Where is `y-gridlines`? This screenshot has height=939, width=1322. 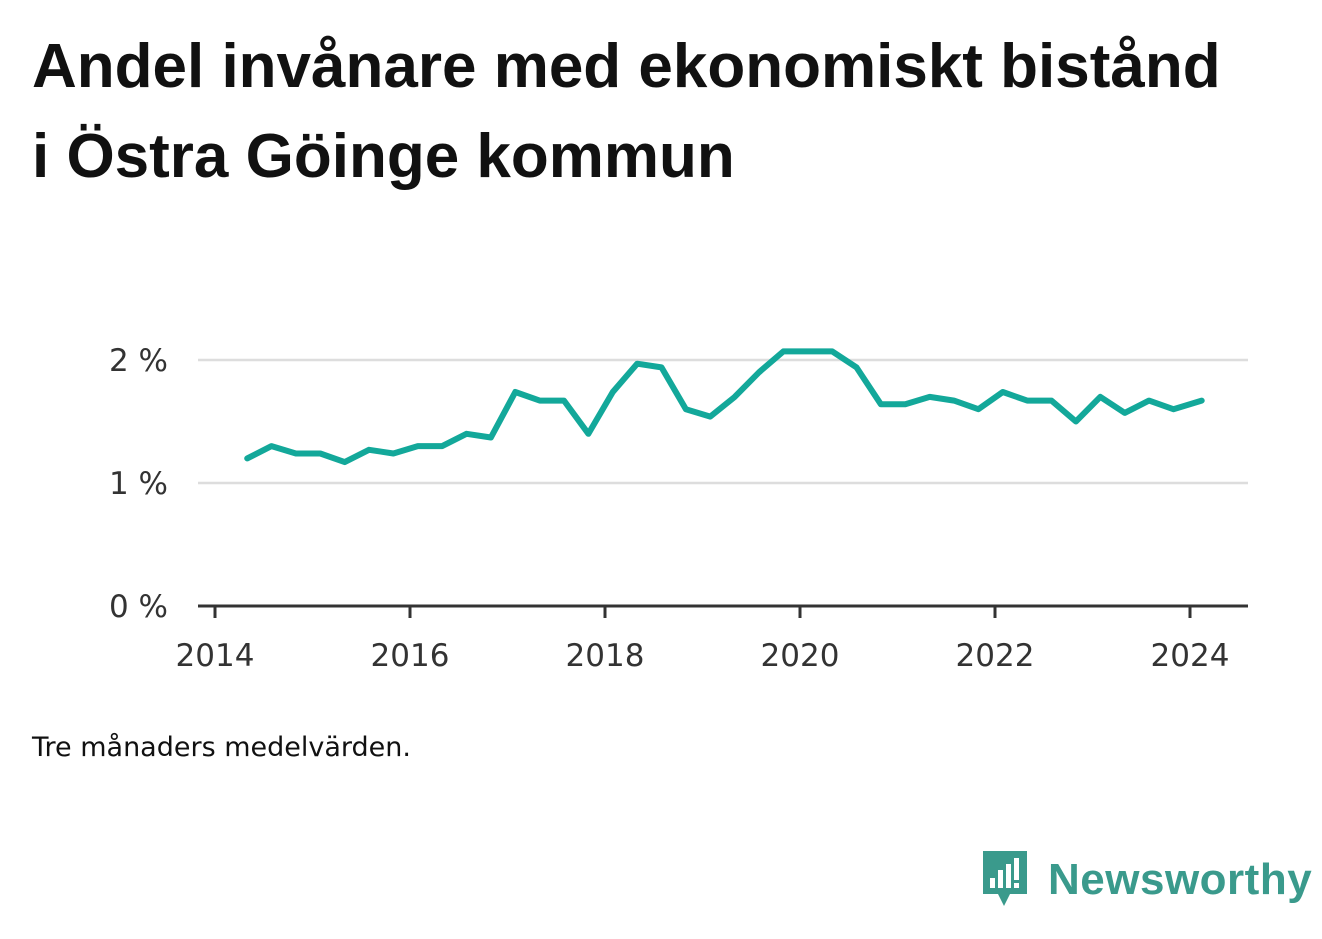
y-gridlines is located at coordinates (723, 421).